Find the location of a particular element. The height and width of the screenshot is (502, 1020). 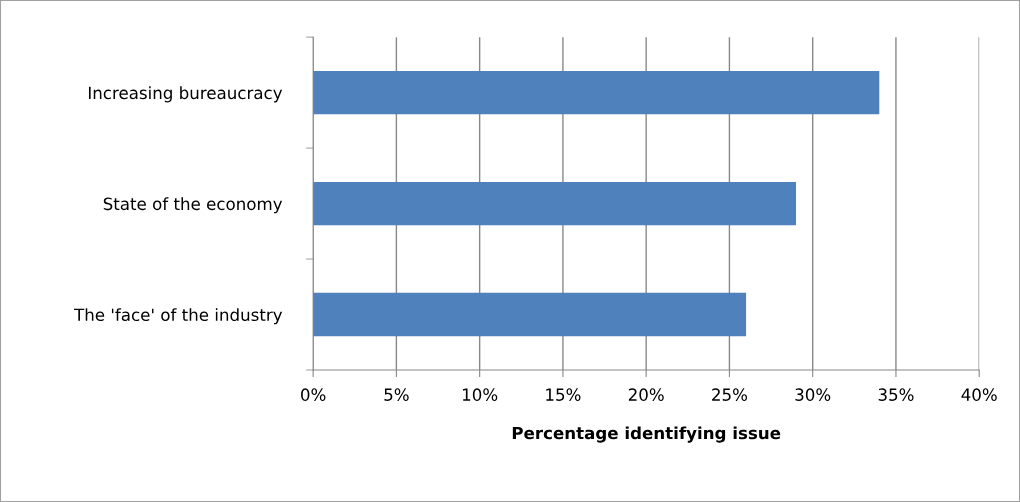

x-tick-label: 5% is located at coordinates (396, 394).